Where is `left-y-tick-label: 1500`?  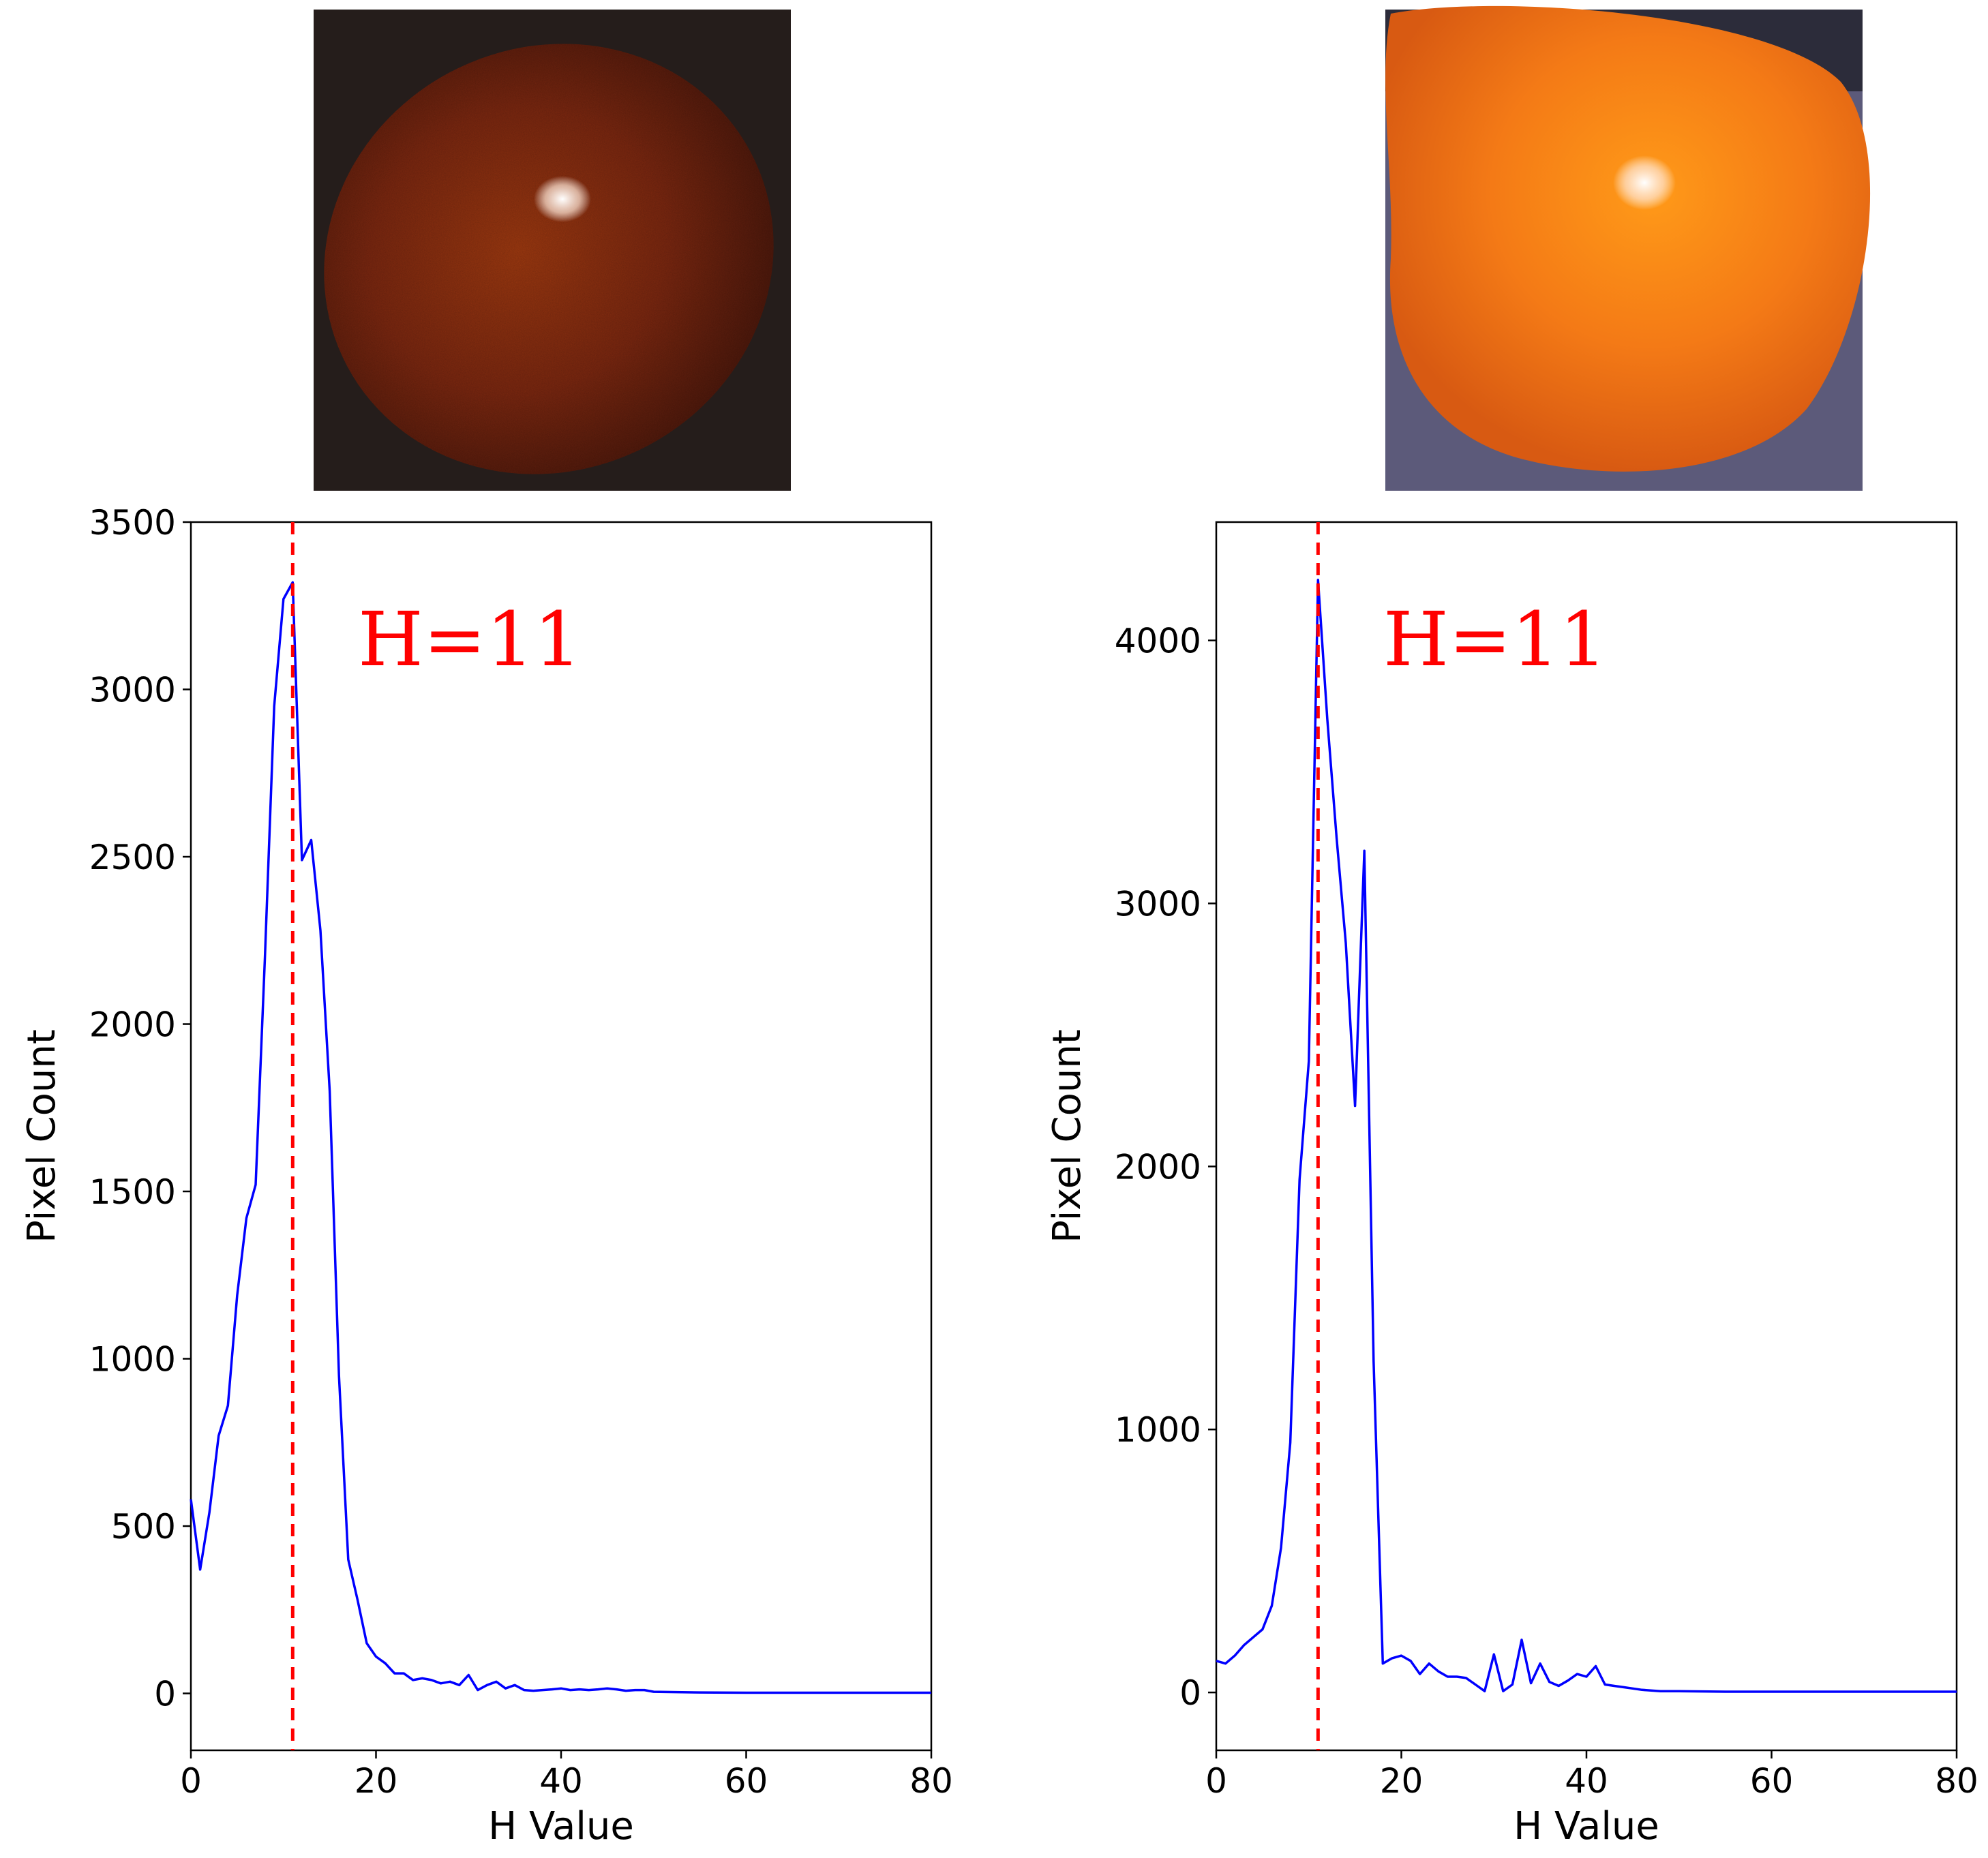
left-y-tick-label: 1500 is located at coordinates (132, 1192).